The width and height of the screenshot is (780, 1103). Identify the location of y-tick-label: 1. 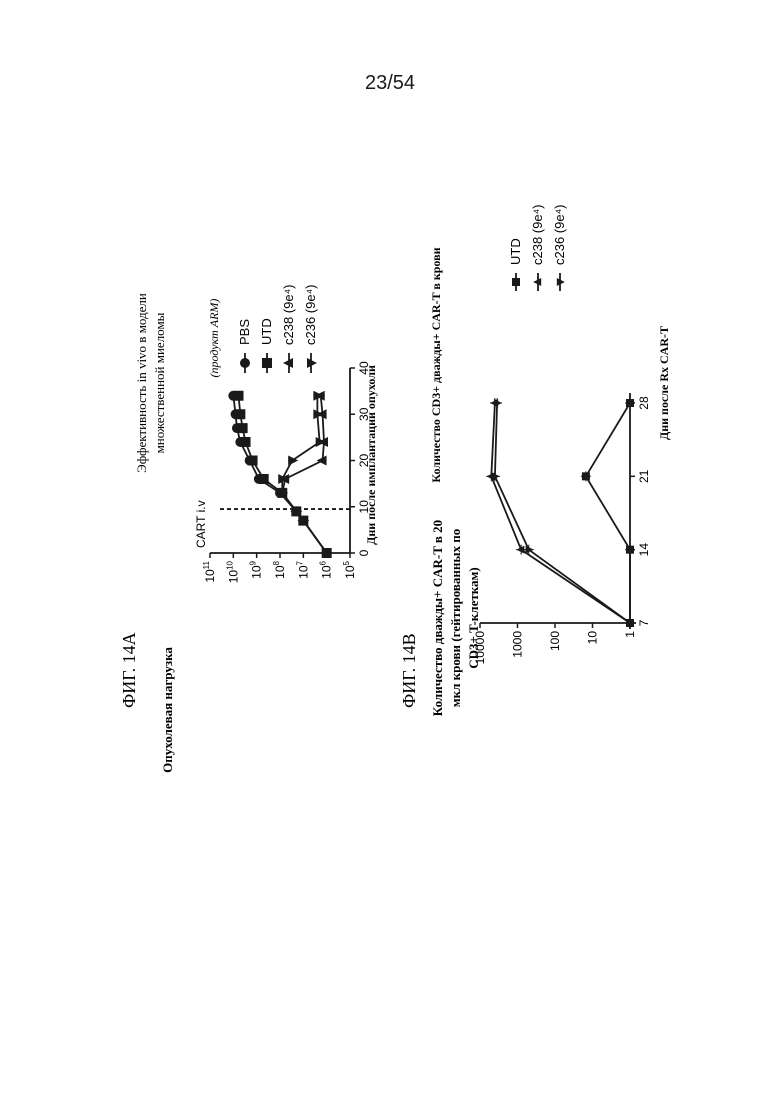
(630, 634).